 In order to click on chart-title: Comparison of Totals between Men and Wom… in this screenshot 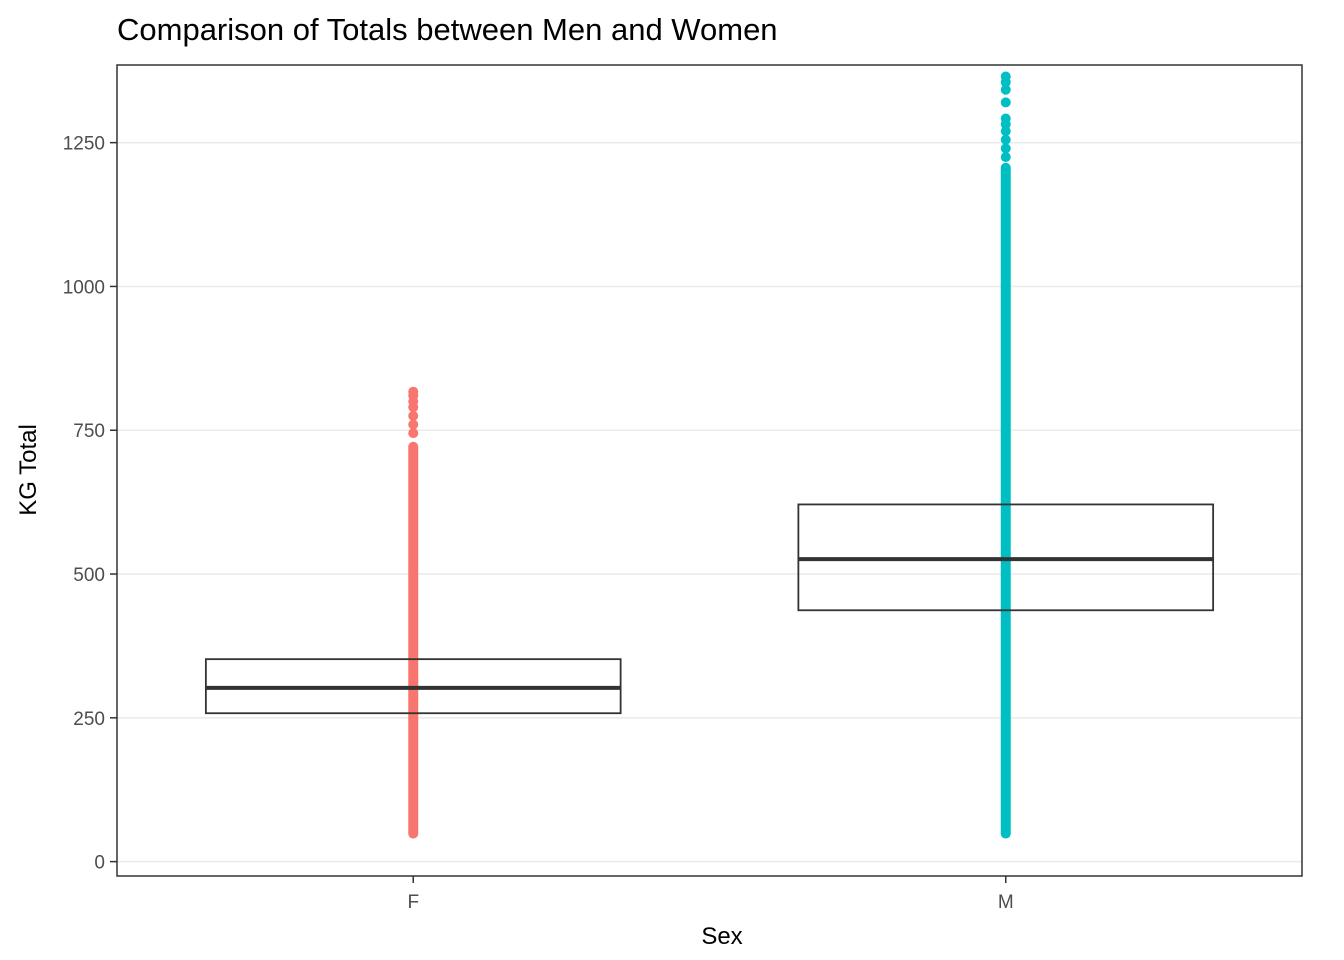, I will do `click(447, 29)`.